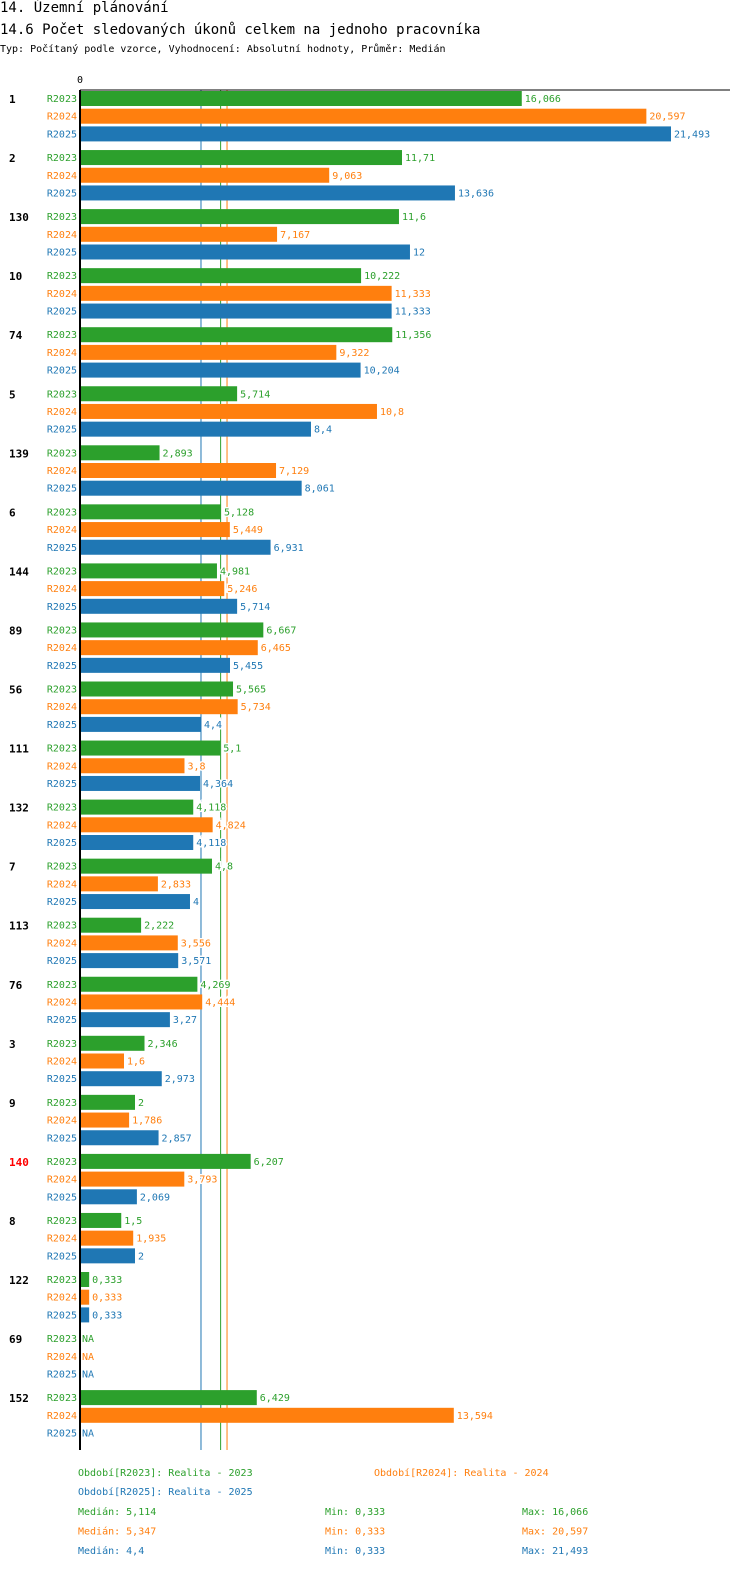  What do you see at coordinates (239, 512) in the screenshot?
I see `bar-value-label: 5,128` at bounding box center [239, 512].